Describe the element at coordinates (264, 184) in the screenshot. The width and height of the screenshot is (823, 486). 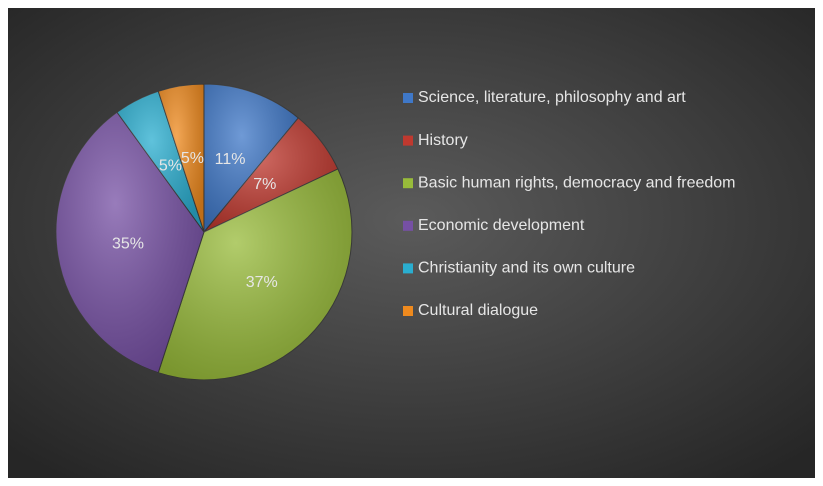
I see `data-label: 7%` at that location.